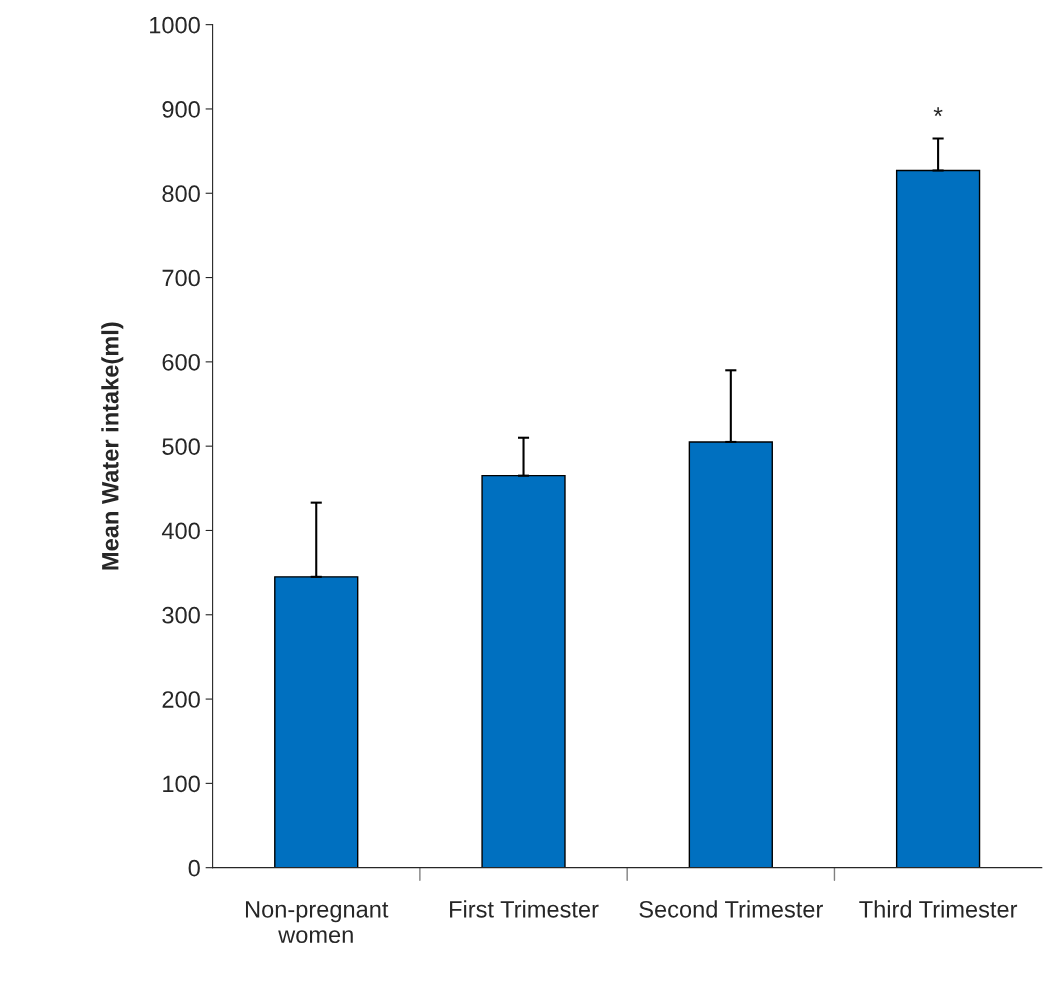 The height and width of the screenshot is (986, 1063). I want to click on y-tick-label: 400, so click(180, 531).